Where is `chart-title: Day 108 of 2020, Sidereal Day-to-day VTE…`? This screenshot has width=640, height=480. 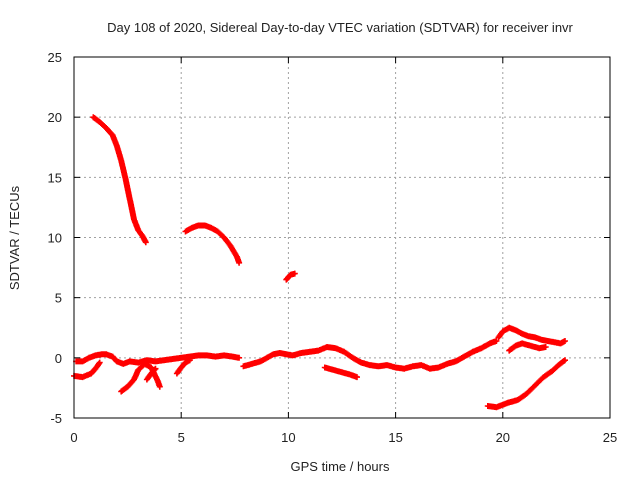 chart-title: Day 108 of 2020, Sidereal Day-to-day VTE… is located at coordinates (340, 27).